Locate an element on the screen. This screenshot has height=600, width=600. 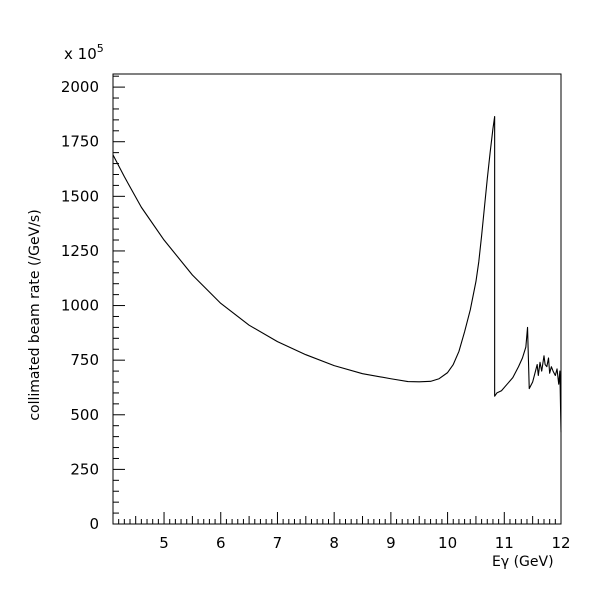
x-tick-label: 6 is located at coordinates (221, 543).